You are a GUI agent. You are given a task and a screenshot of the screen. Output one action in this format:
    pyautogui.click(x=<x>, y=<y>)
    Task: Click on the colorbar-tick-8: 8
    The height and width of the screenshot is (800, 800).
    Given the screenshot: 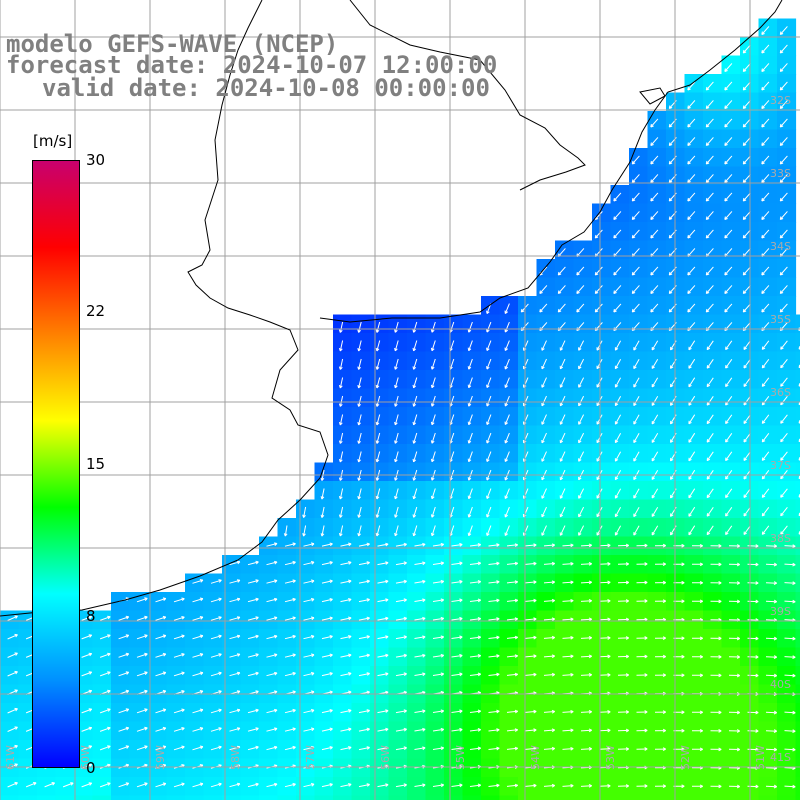 What is the action you would take?
    pyautogui.click(x=91, y=616)
    